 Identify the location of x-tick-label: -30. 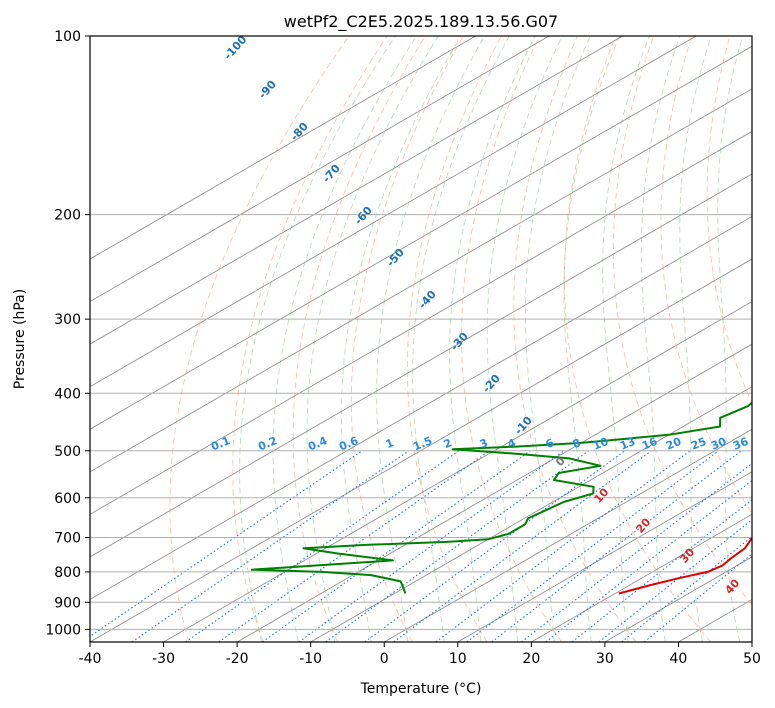
(163, 659).